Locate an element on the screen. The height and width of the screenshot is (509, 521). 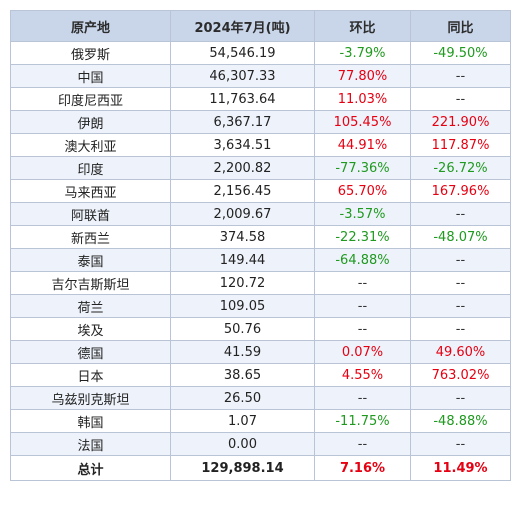
cell-volume: 38.65 is located at coordinates (242, 375).